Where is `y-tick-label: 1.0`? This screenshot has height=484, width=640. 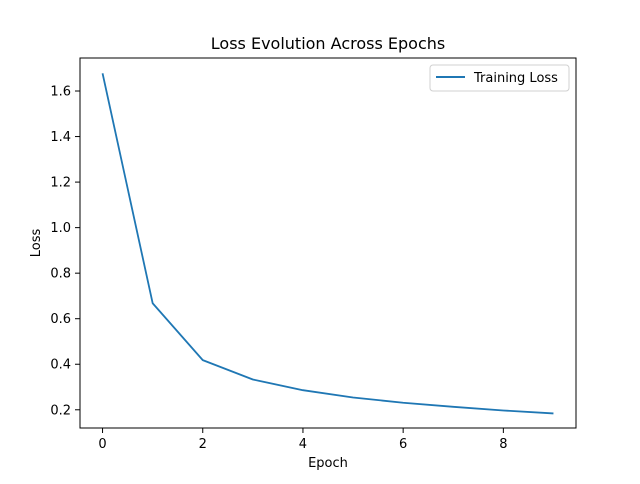 y-tick-label: 1.0 is located at coordinates (60, 228).